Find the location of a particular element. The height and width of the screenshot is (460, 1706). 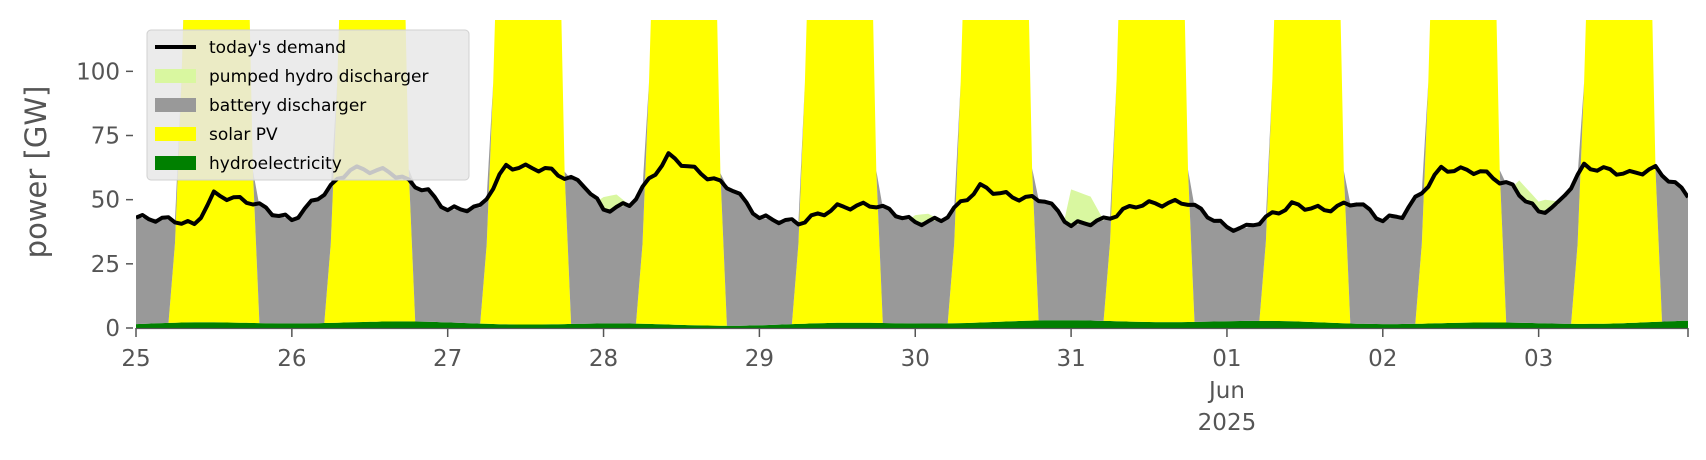

x-tick-label: 02 is located at coordinates (1382, 359).